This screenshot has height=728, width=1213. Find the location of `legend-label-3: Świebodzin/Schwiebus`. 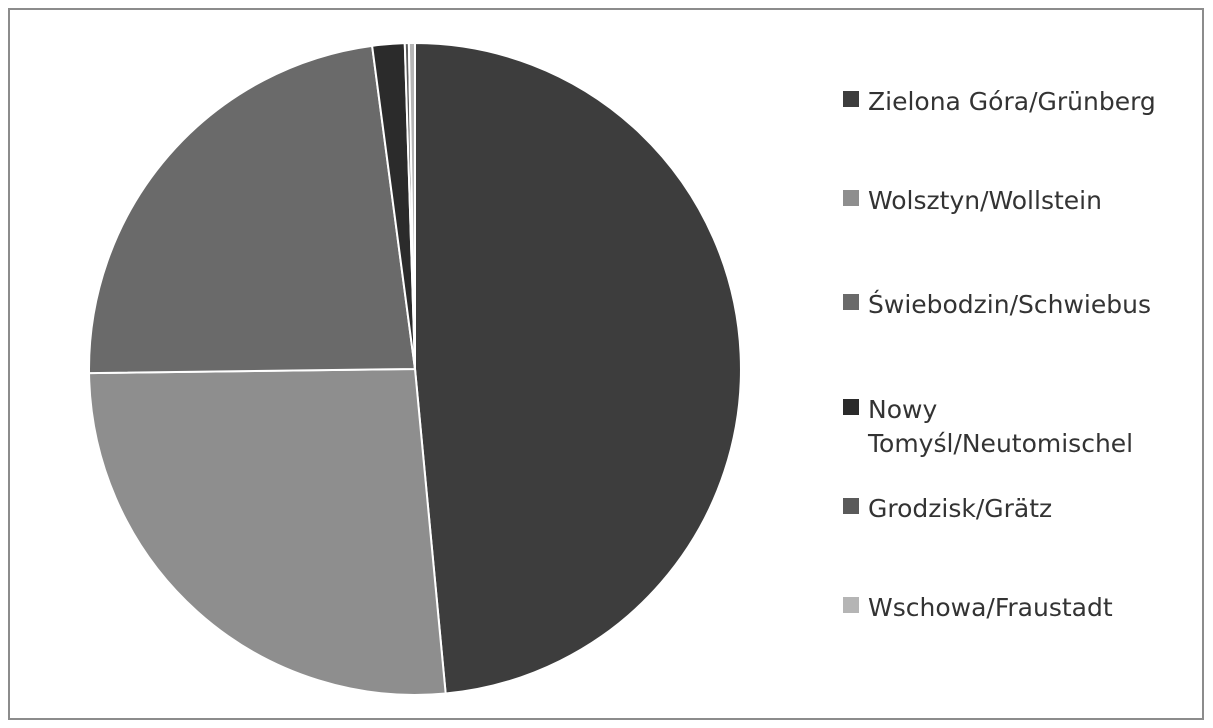

legend-label-3: Świebodzin/Schwiebus is located at coordinates (1009, 304).